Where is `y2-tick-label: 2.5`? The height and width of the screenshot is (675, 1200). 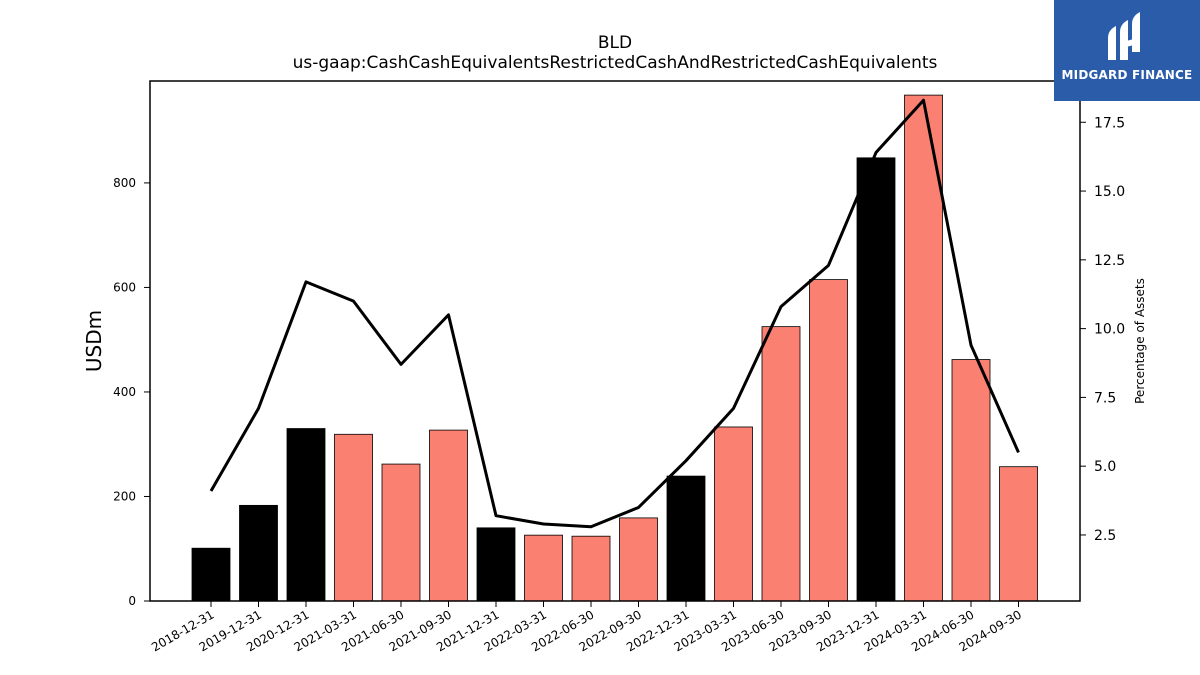
y2-tick-label: 2.5 is located at coordinates (1105, 536).